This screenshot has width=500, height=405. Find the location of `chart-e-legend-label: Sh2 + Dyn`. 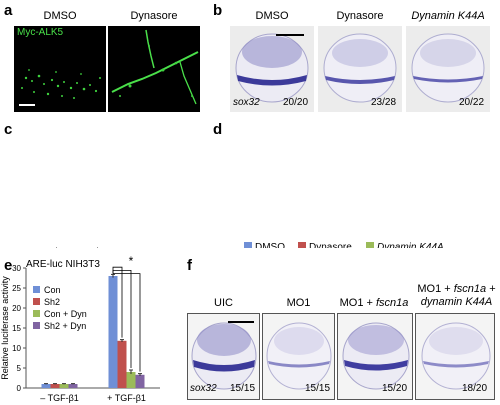

chart-e-legend-label: Sh2 + Dyn is located at coordinates (65, 326).